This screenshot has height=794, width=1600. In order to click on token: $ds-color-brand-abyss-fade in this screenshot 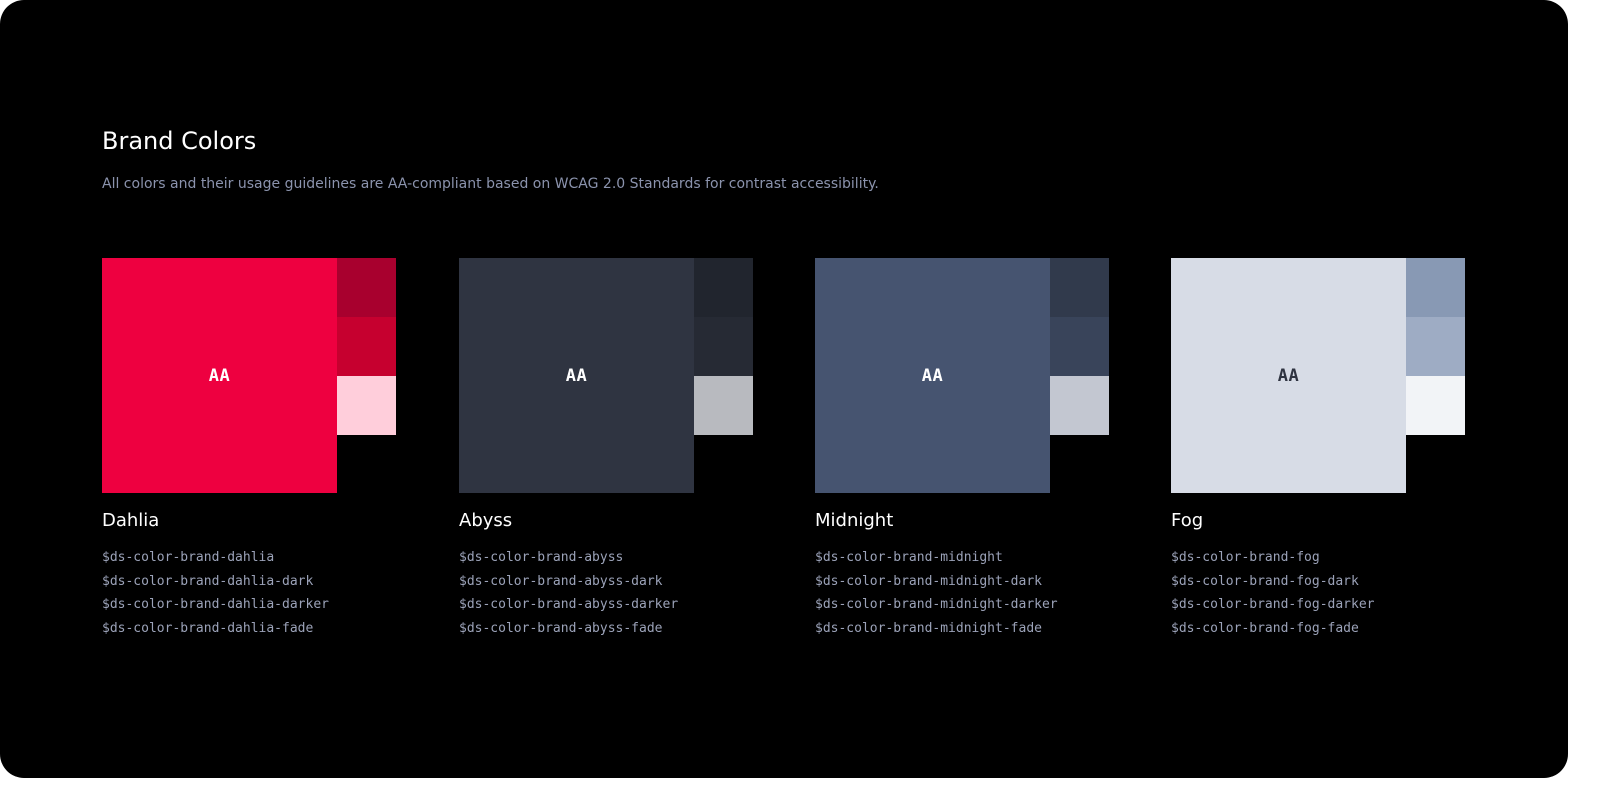, I will do `click(561, 628)`.